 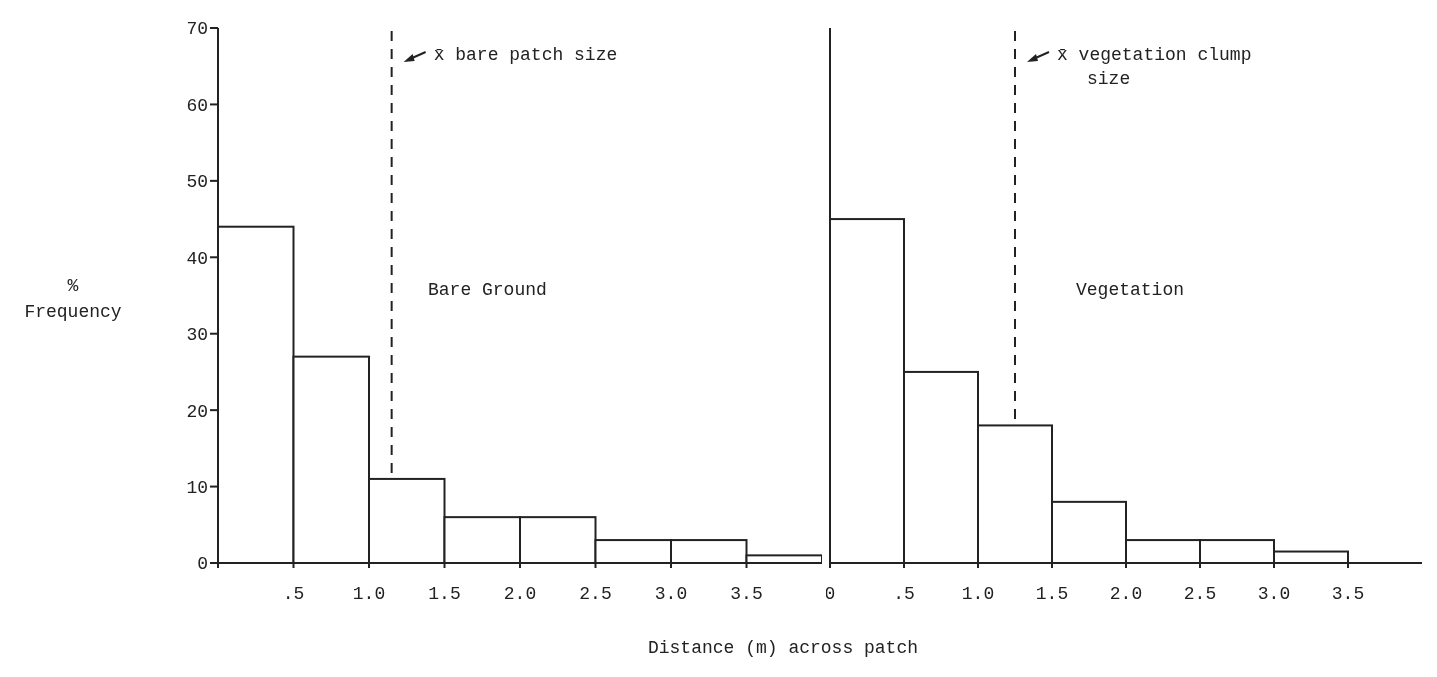 I want to click on annotation: Vegetation, so click(x=1130, y=290).